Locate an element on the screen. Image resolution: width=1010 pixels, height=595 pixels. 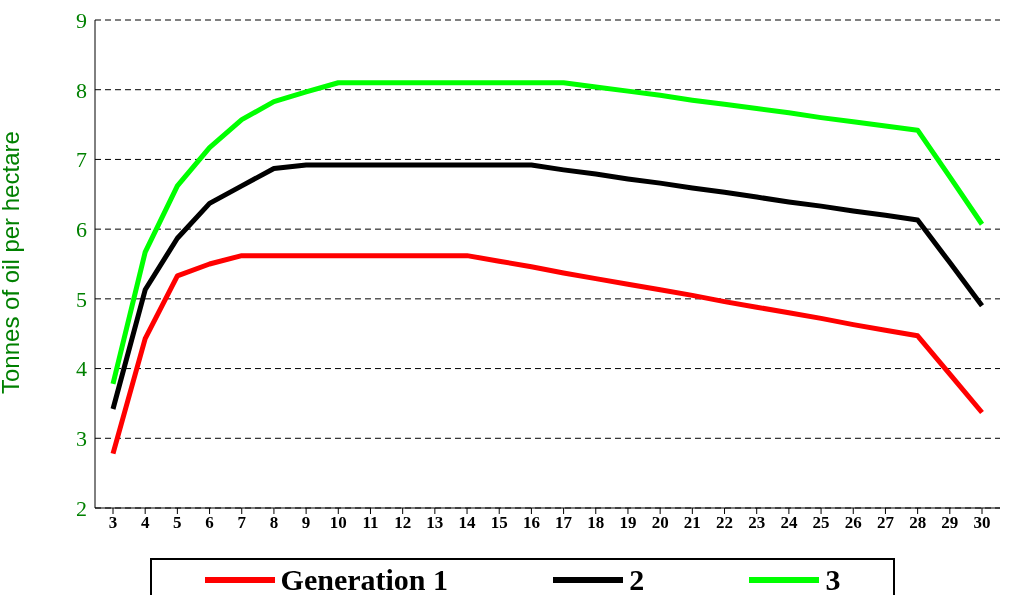
legend-label: Generation 1 is located at coordinates (364, 579).